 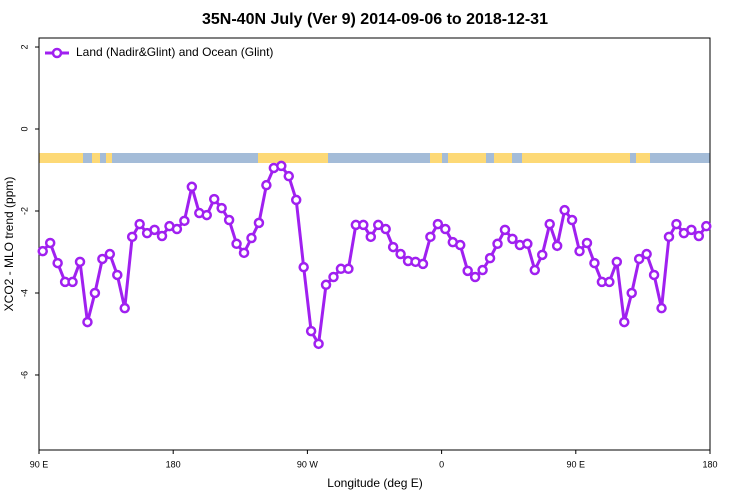 I want to click on y-tick-label: -4, so click(x=24, y=293).